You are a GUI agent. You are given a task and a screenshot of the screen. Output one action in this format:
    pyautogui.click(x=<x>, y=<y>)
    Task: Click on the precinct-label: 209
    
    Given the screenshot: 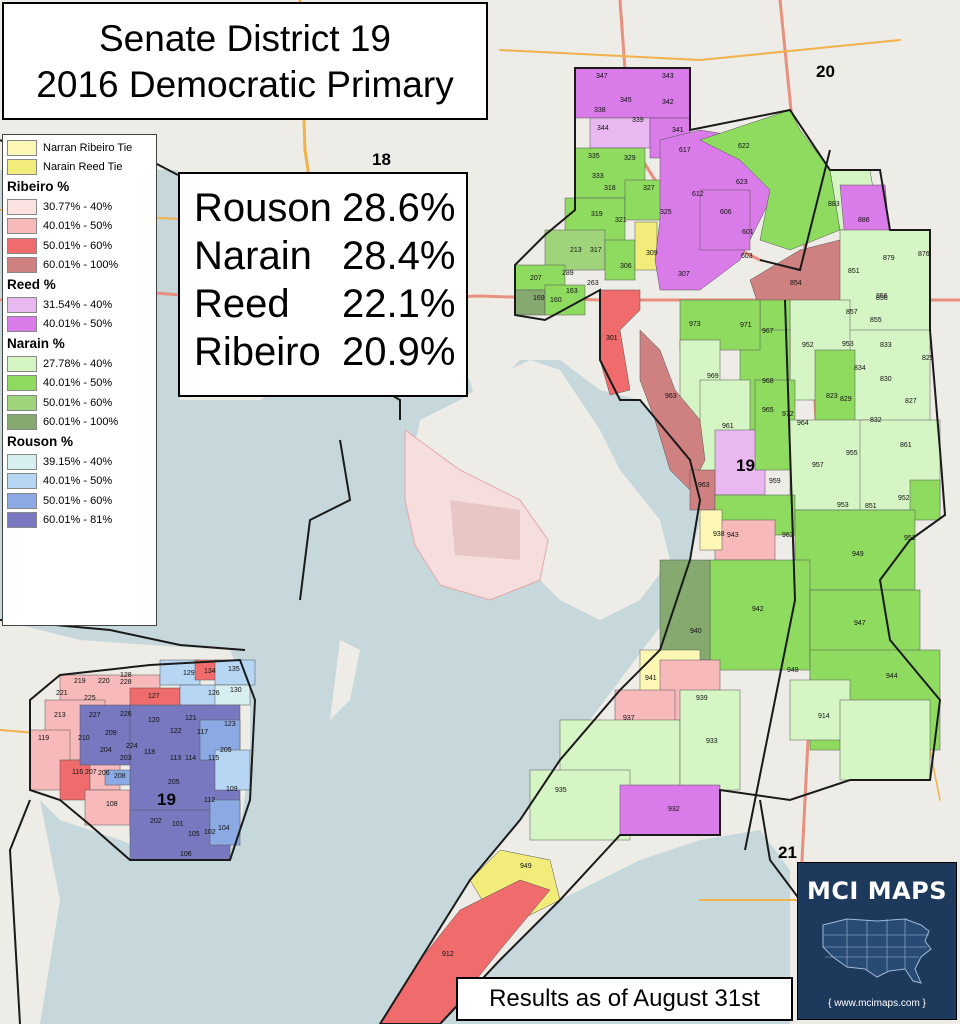 What is the action you would take?
    pyautogui.click(x=111, y=733)
    